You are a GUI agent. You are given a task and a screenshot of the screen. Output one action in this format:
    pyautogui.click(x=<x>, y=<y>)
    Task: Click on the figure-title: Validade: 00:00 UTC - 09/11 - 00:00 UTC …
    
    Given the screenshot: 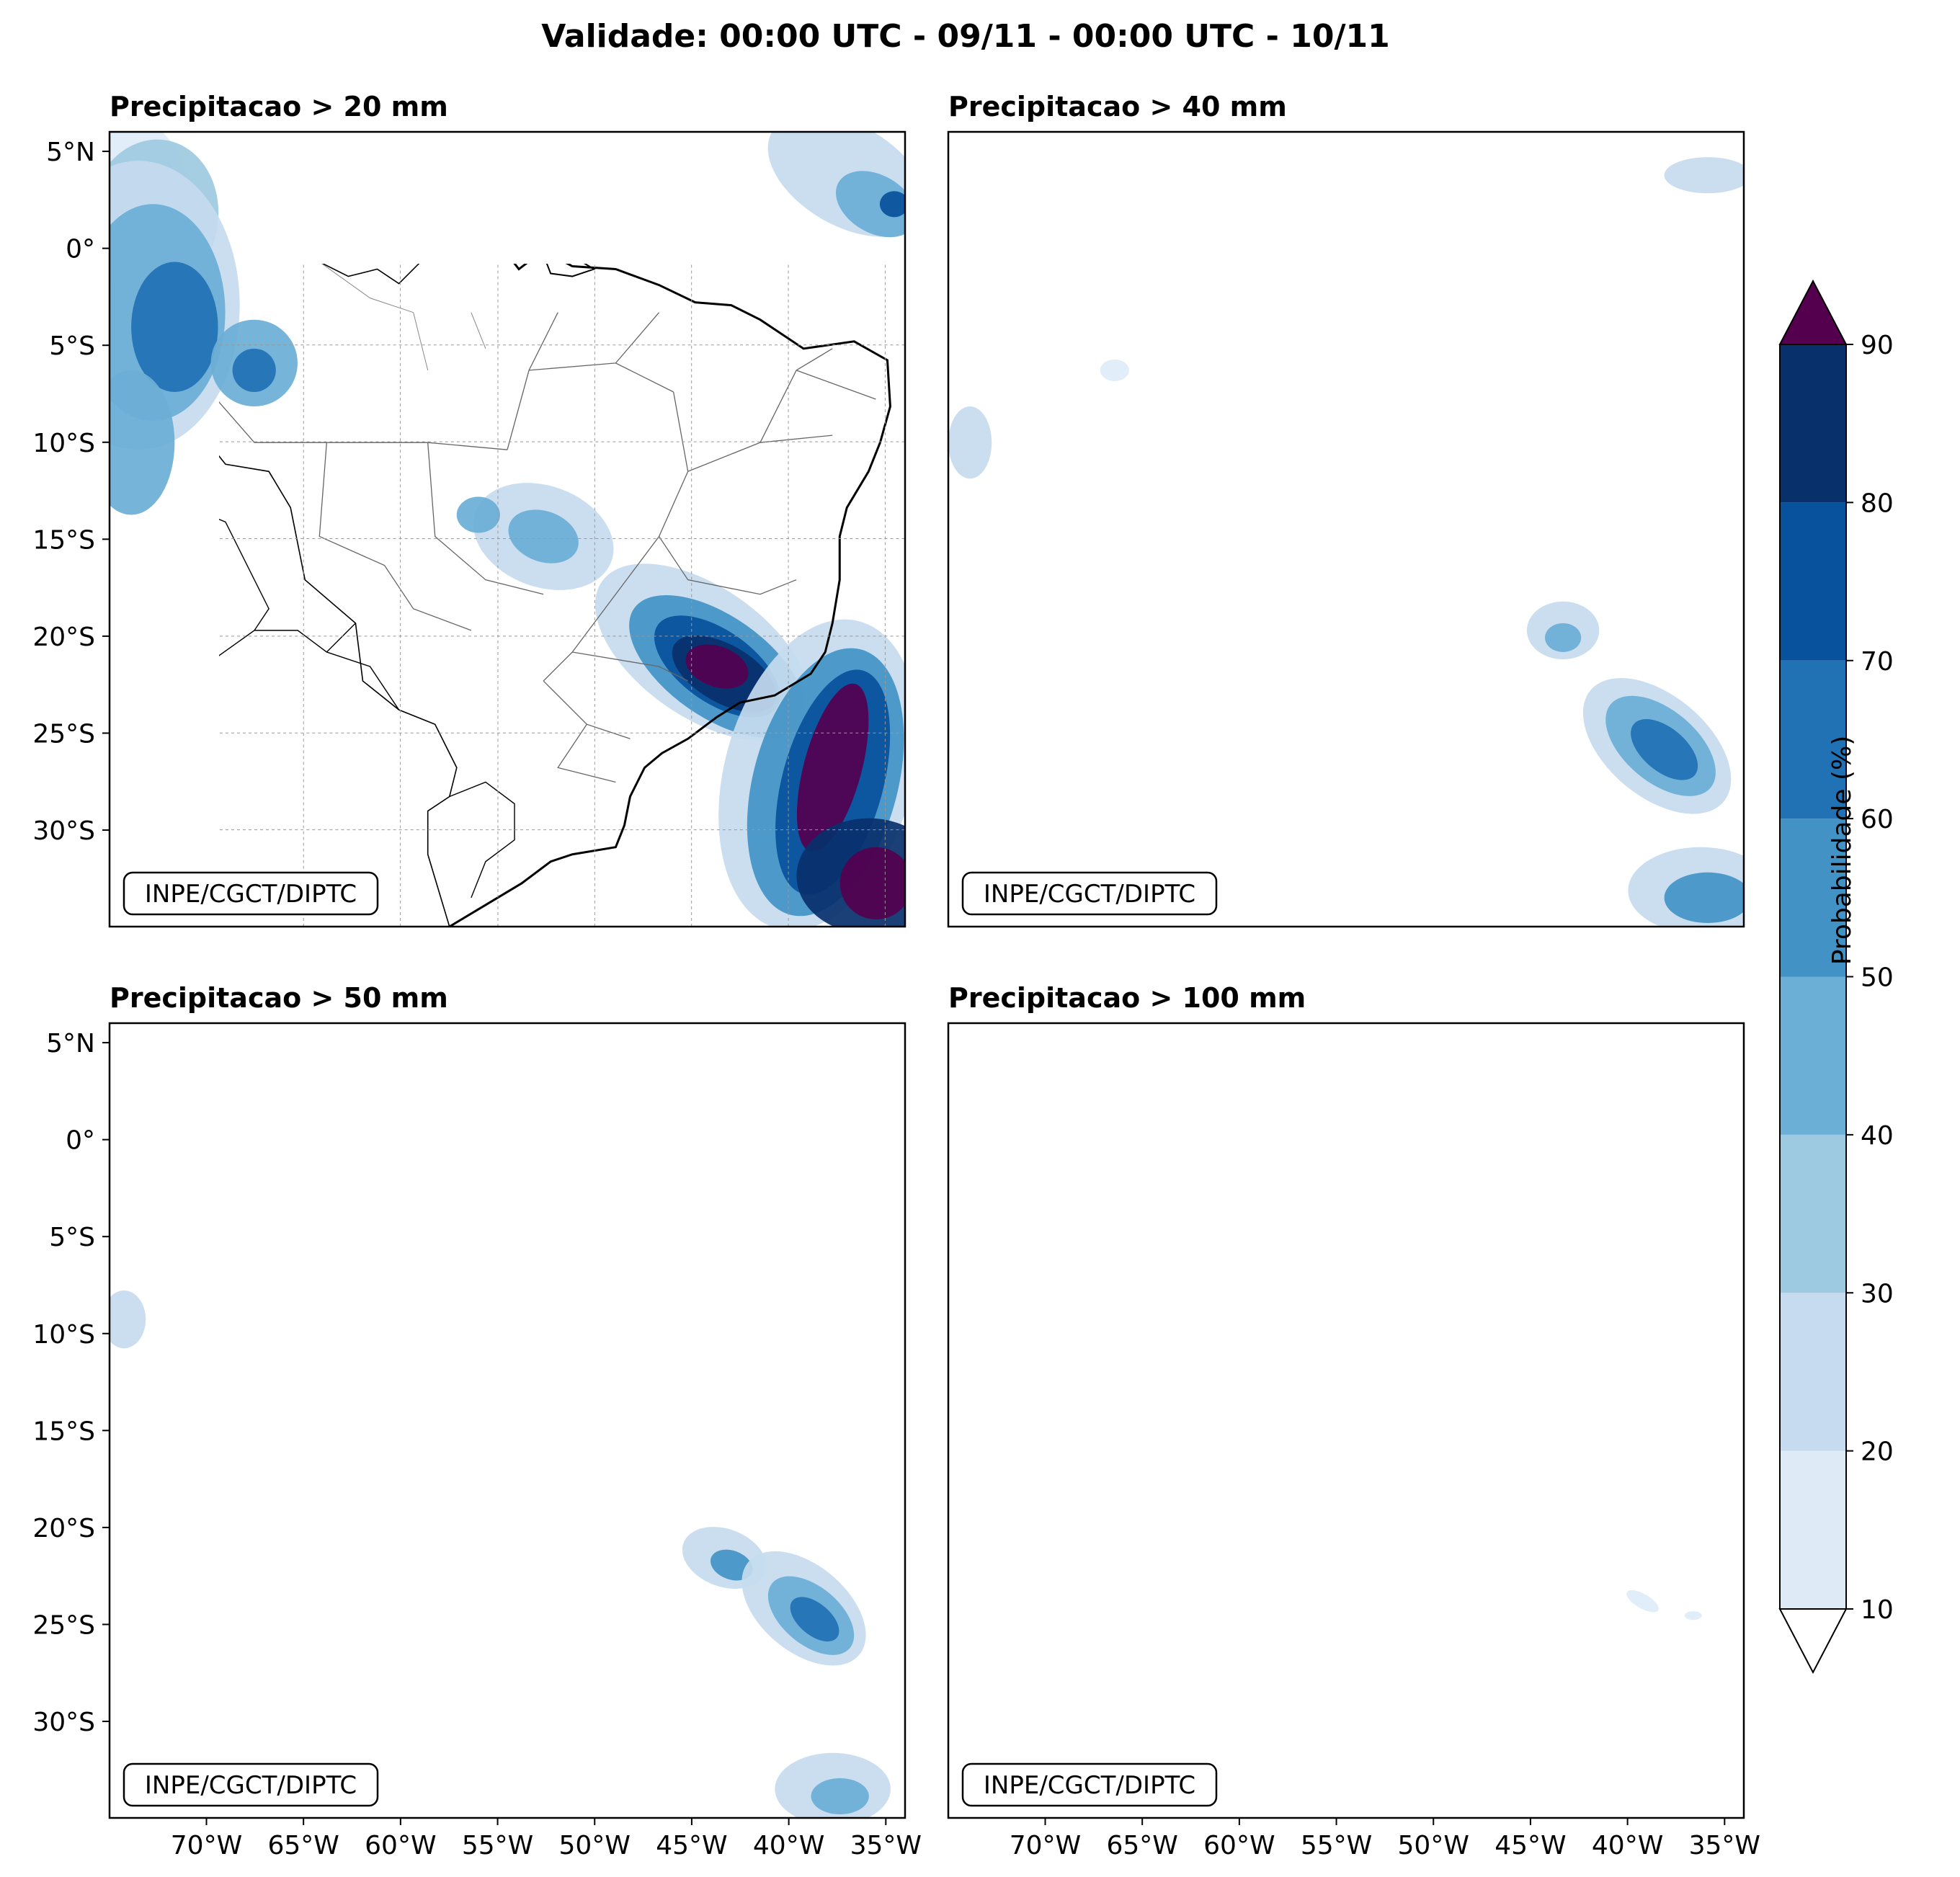 What is the action you would take?
    pyautogui.click(x=965, y=36)
    